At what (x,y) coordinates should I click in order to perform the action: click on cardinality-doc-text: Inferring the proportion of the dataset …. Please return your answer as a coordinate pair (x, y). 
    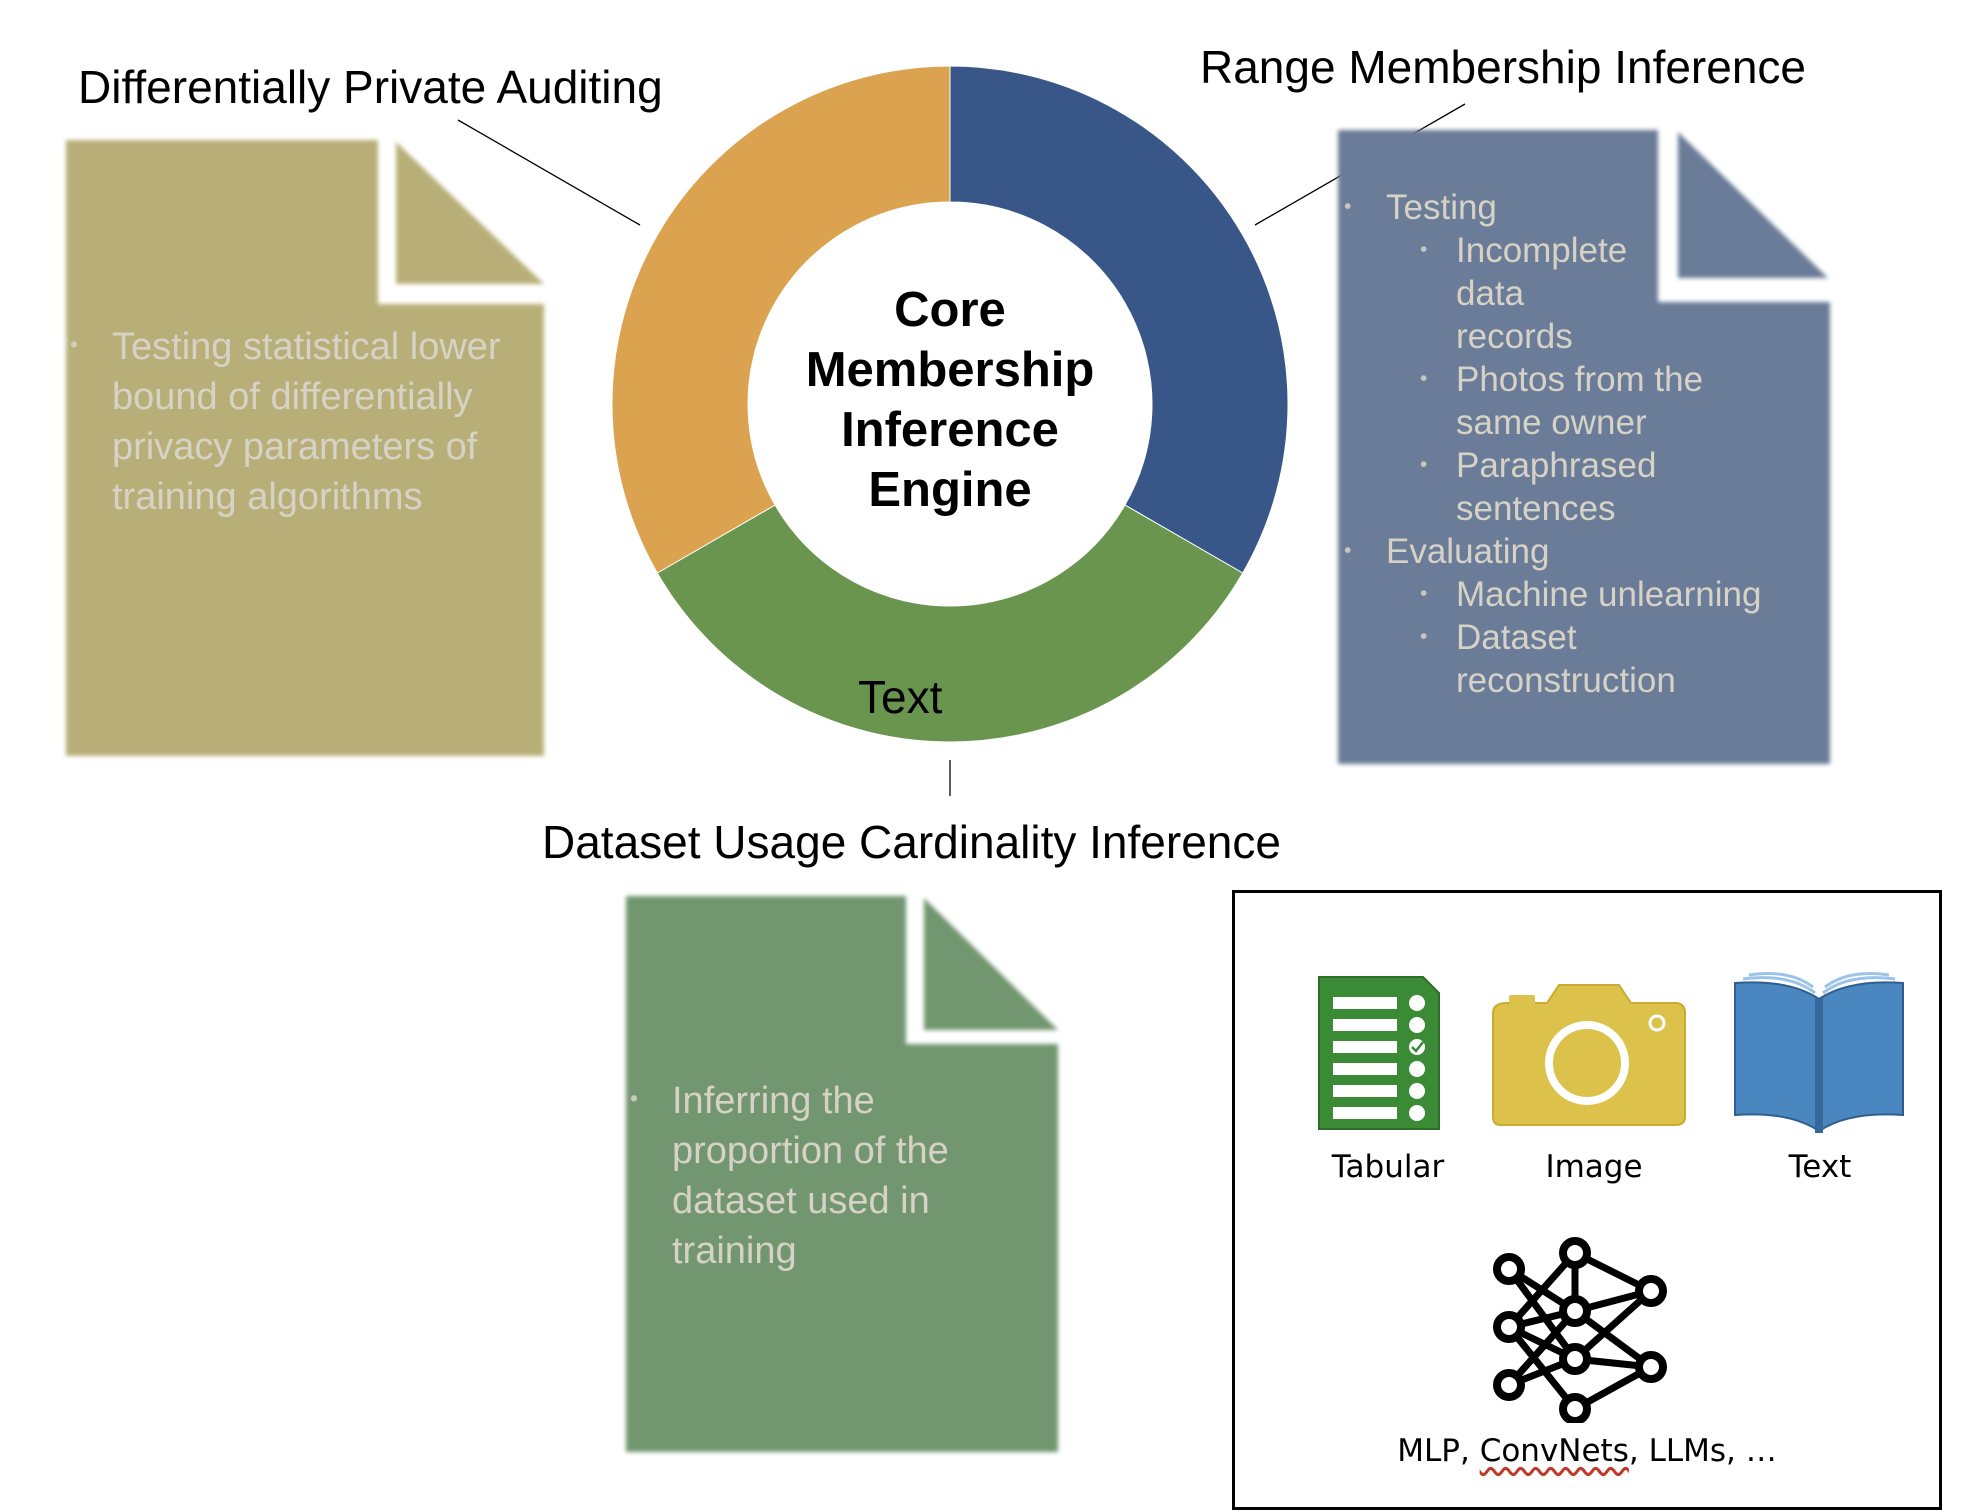
    Looking at the image, I should click on (811, 1176).